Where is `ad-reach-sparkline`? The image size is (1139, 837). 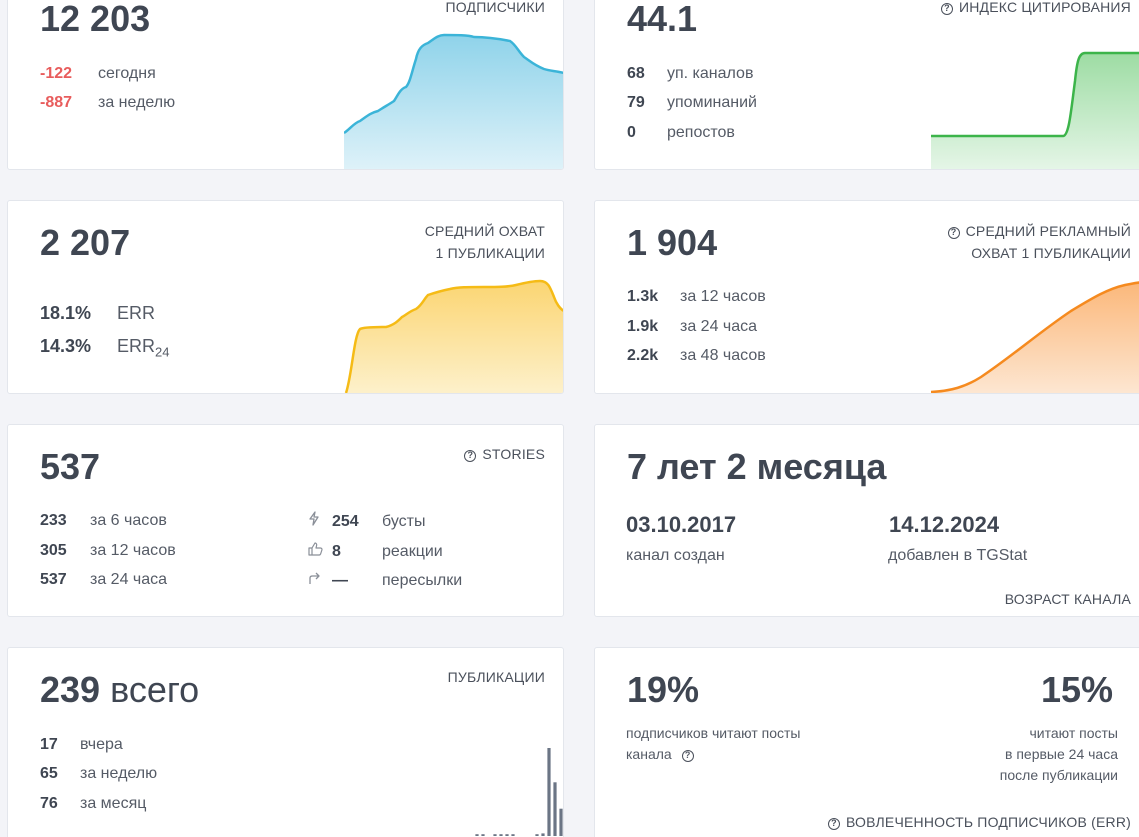 ad-reach-sparkline is located at coordinates (1035, 337).